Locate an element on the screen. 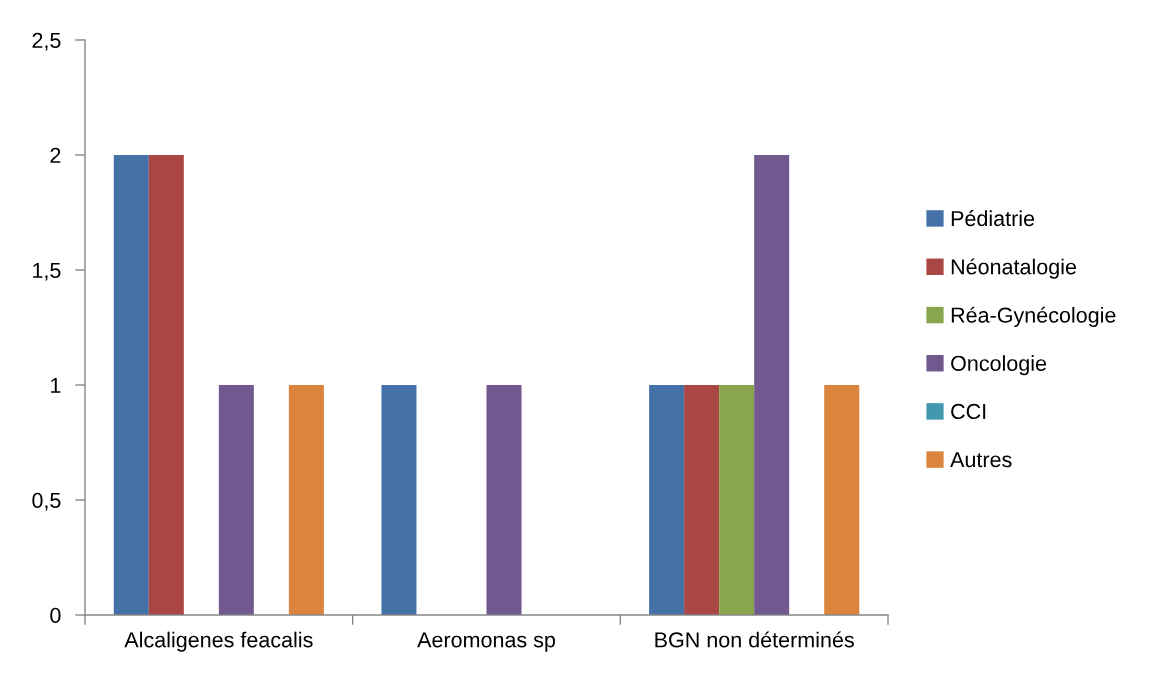 Image resolution: width=1153 pixels, height=675 pixels. y-tick-label: 0,5 is located at coordinates (46, 501).